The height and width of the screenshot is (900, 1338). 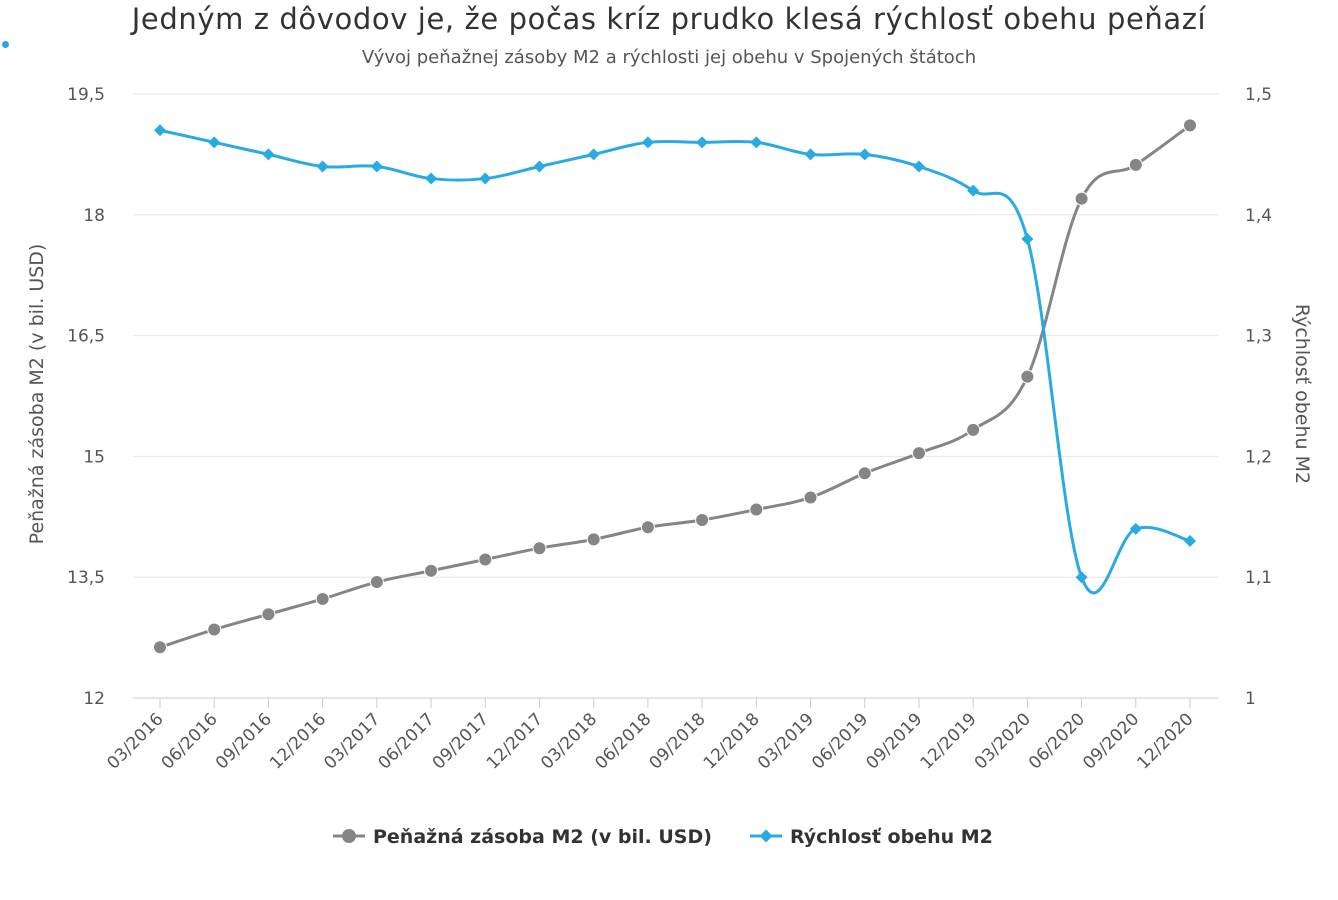 What do you see at coordinates (407, 741) in the screenshot?
I see `x-tick-label: 06/2017` at bounding box center [407, 741].